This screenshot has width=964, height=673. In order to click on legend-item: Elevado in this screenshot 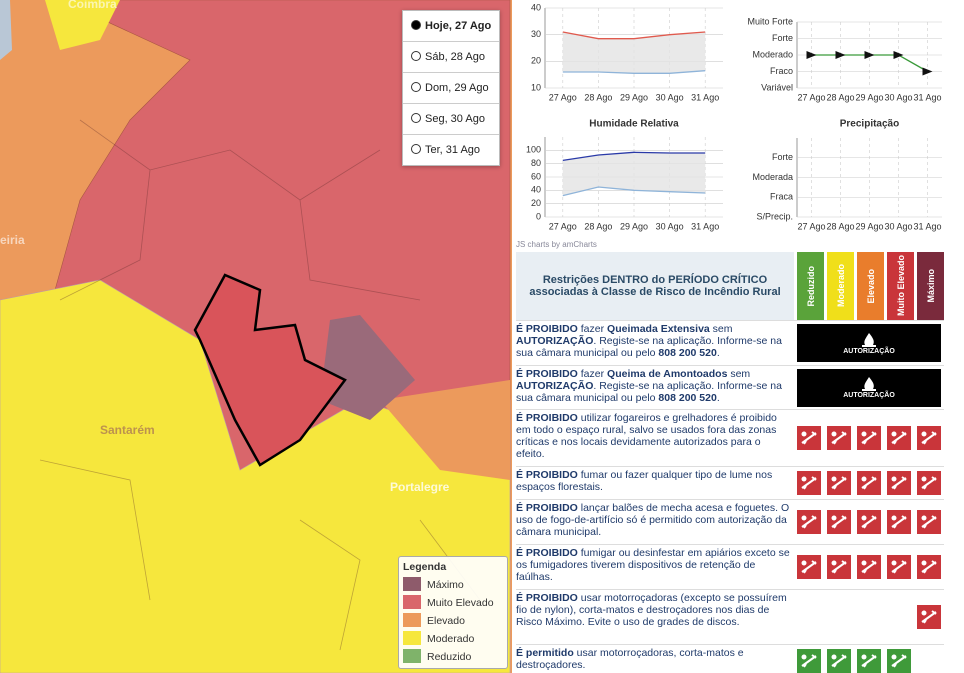, I will do `click(453, 621)`.